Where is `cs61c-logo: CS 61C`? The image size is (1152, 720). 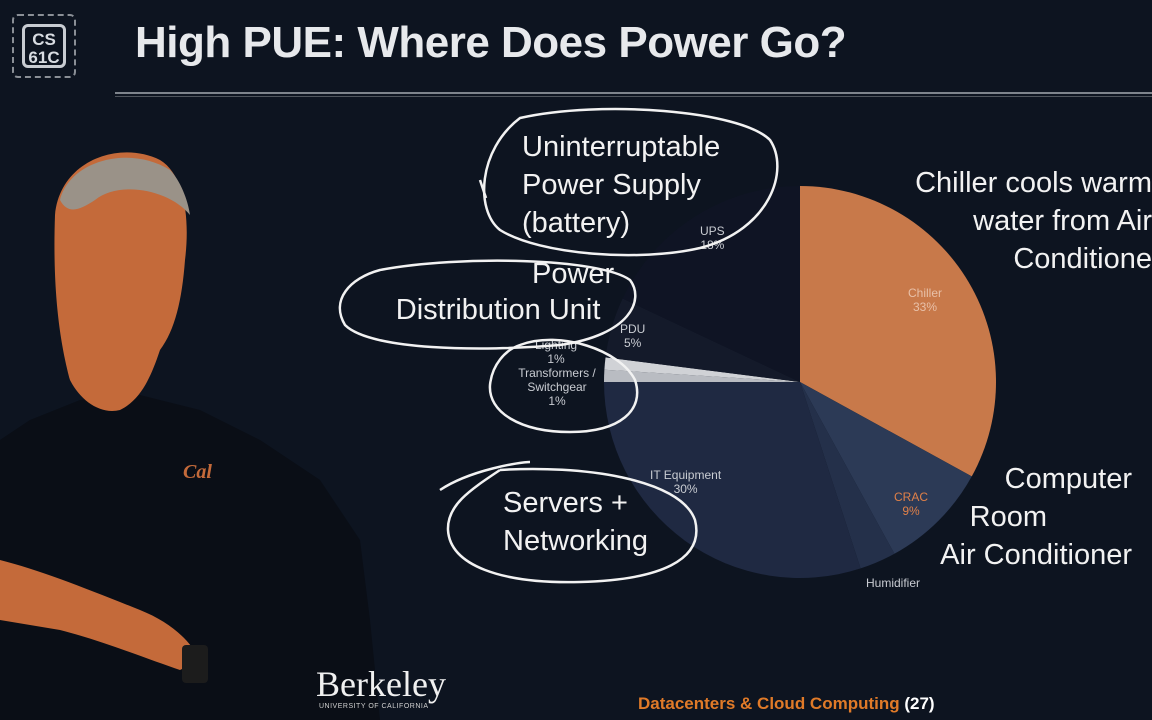
cs61c-logo: CS 61C is located at coordinates (44, 46).